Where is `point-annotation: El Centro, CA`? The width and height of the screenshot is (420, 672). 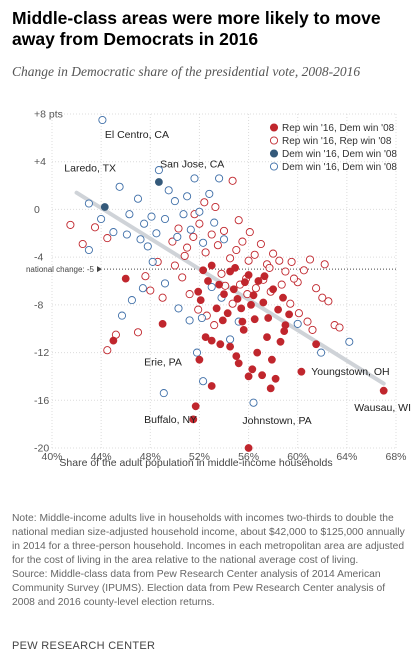
point-annotation: El Centro, CA is located at coordinates (137, 135).